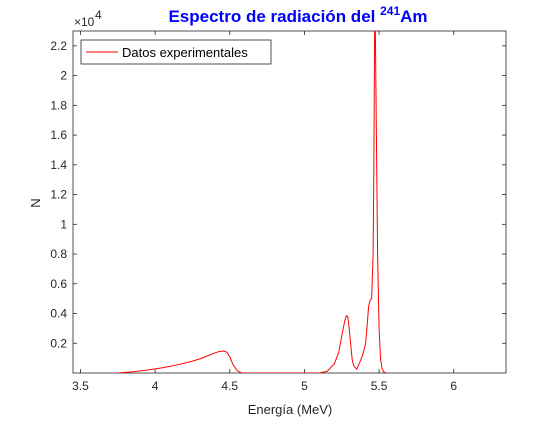 The width and height of the screenshot is (560, 425). Describe the element at coordinates (304, 386) in the screenshot. I see `x-tick-label: 5` at that location.